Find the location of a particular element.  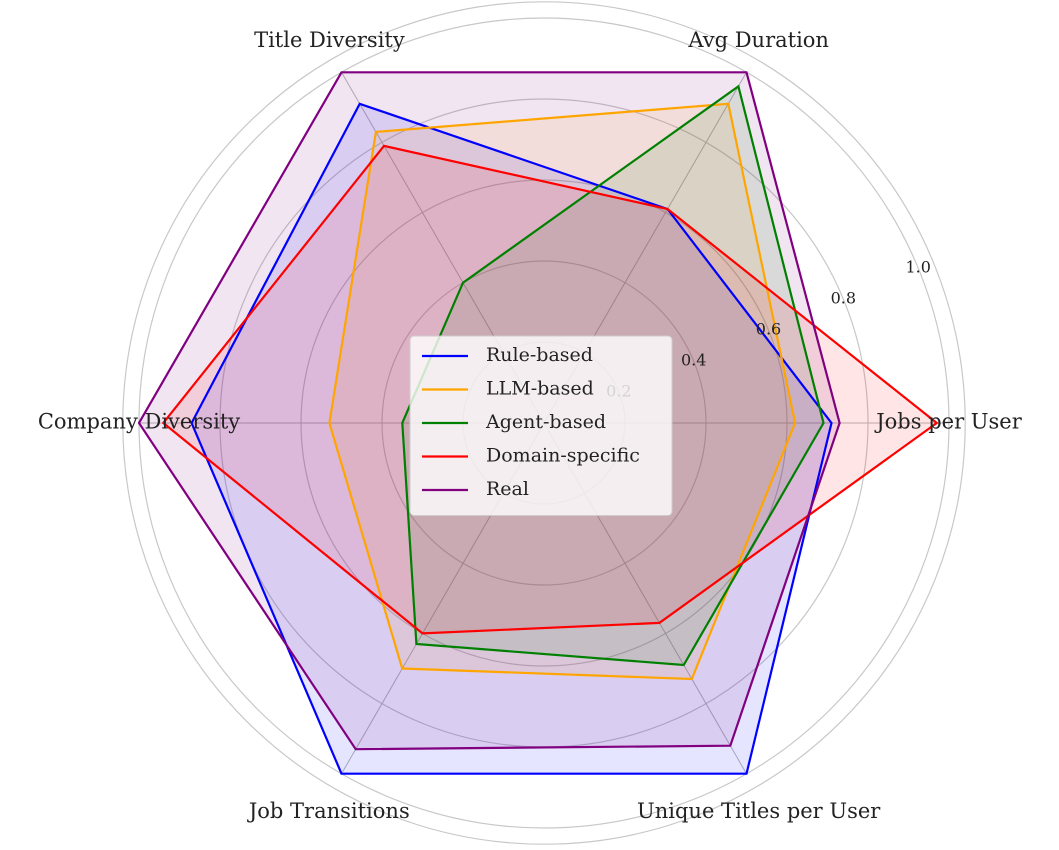

axis-label: Unique Titles per User is located at coordinates (759, 811).